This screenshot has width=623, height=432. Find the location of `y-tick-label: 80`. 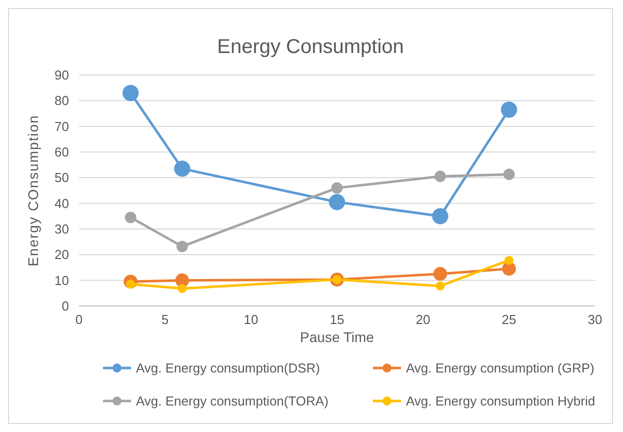

y-tick-label: 80 is located at coordinates (61, 100).